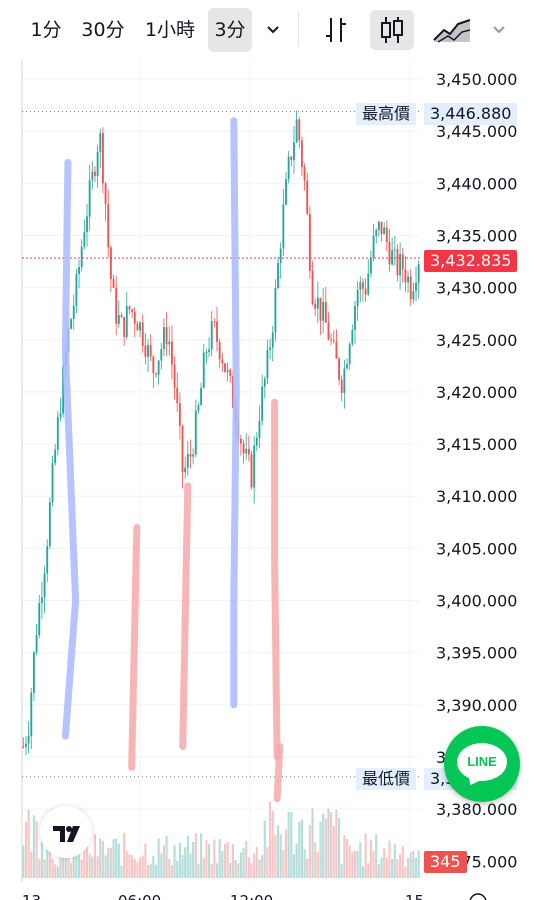 The height and width of the screenshot is (900, 551). I want to click on price-tick-label: 3,390.000, so click(476, 705).